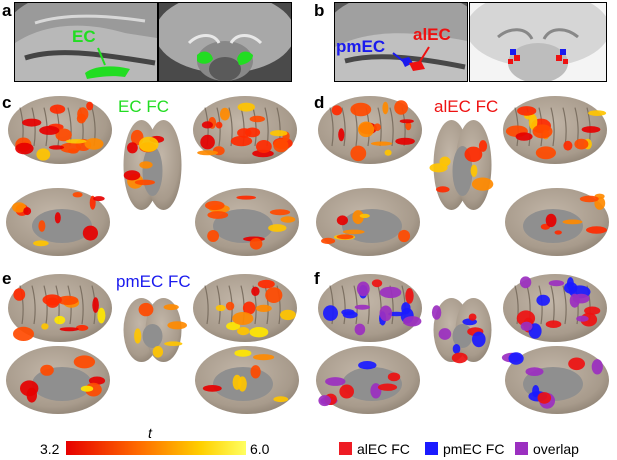 The image size is (617, 460). What do you see at coordinates (474, 449) in the screenshot?
I see `legend-label-pmec: pmEC FC` at bounding box center [474, 449].